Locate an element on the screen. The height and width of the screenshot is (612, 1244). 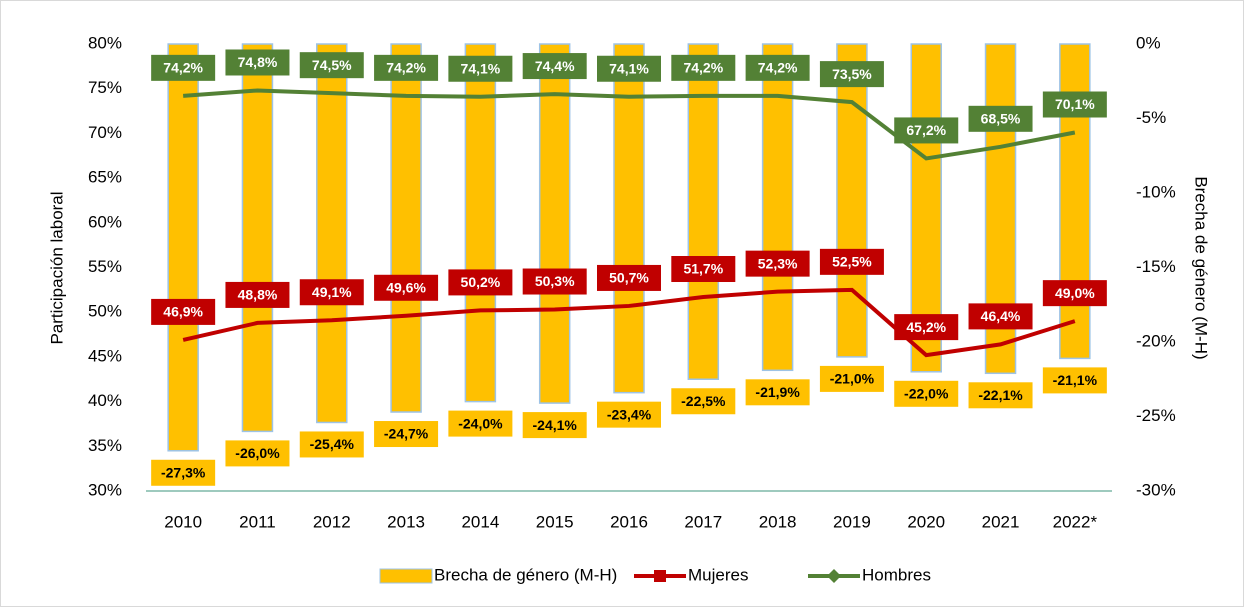
data-label: 46,4% is located at coordinates (1001, 316).